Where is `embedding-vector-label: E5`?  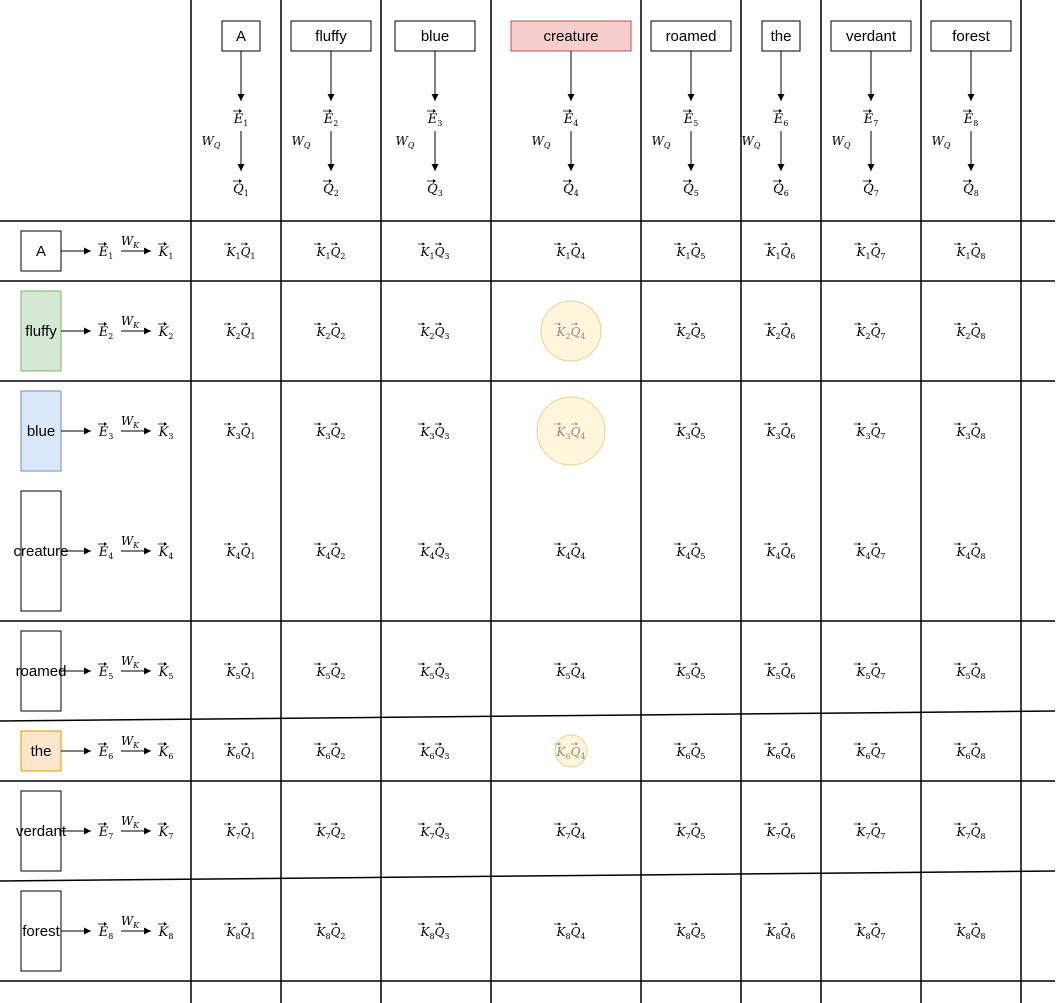
embedding-vector-label: E5 is located at coordinates (106, 673).